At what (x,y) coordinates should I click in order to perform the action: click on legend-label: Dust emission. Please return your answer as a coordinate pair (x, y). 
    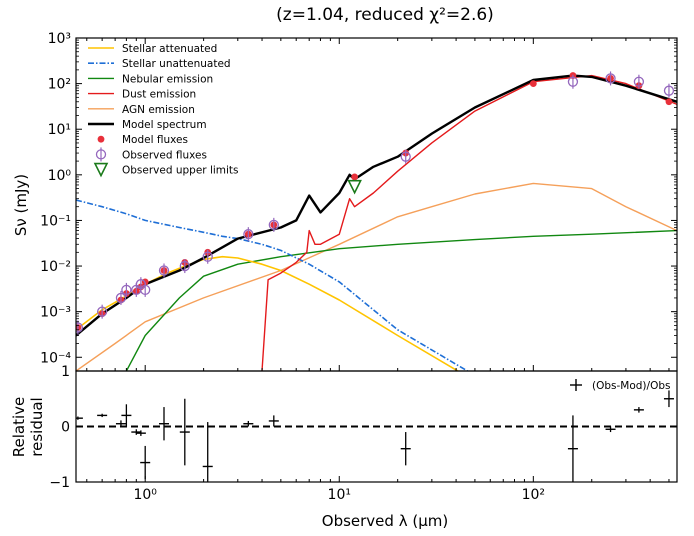
    Looking at the image, I should click on (159, 95).